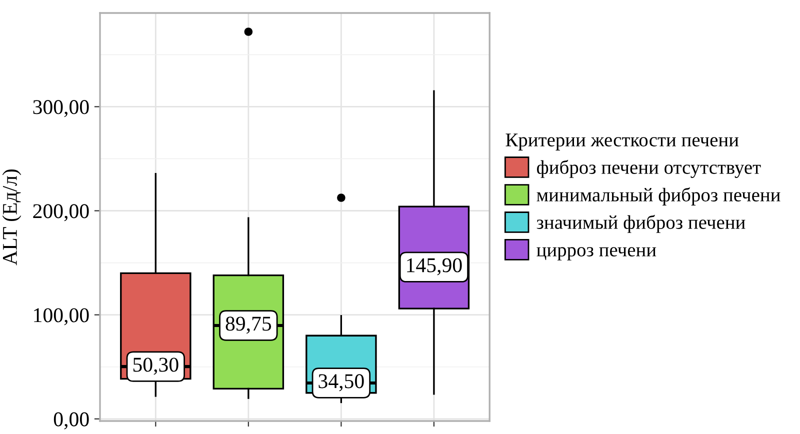 The width and height of the screenshot is (800, 434). Describe the element at coordinates (61, 109) in the screenshot. I see `y-tick-label: 300,00` at that location.